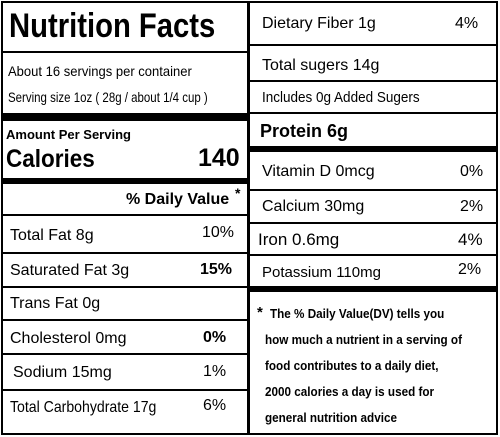  I want to click on nutrient-label: Sodium 15mg, so click(62, 372).